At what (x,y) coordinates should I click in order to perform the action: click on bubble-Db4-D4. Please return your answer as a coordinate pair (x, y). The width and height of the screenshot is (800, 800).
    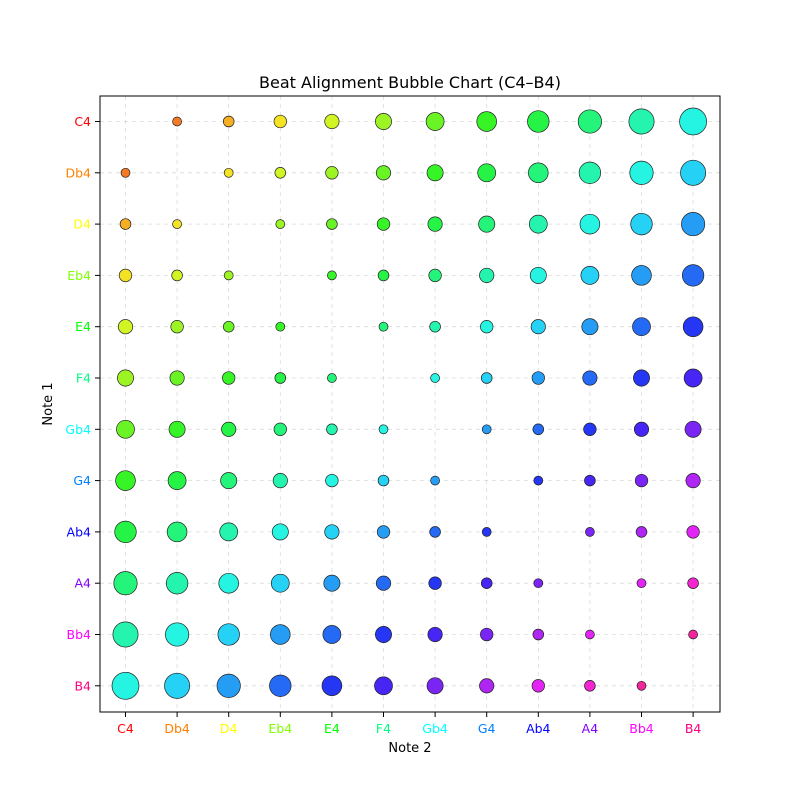
    Looking at the image, I should click on (228, 172).